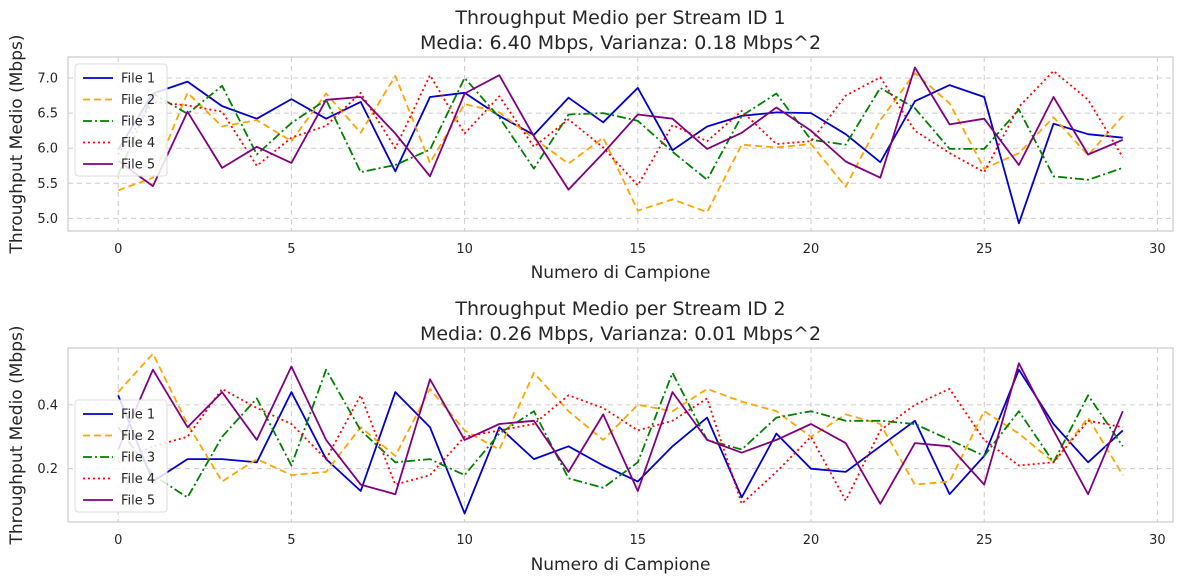 This screenshot has width=1184, height=583. I want to click on y-tick-label: 0.2, so click(47, 469).